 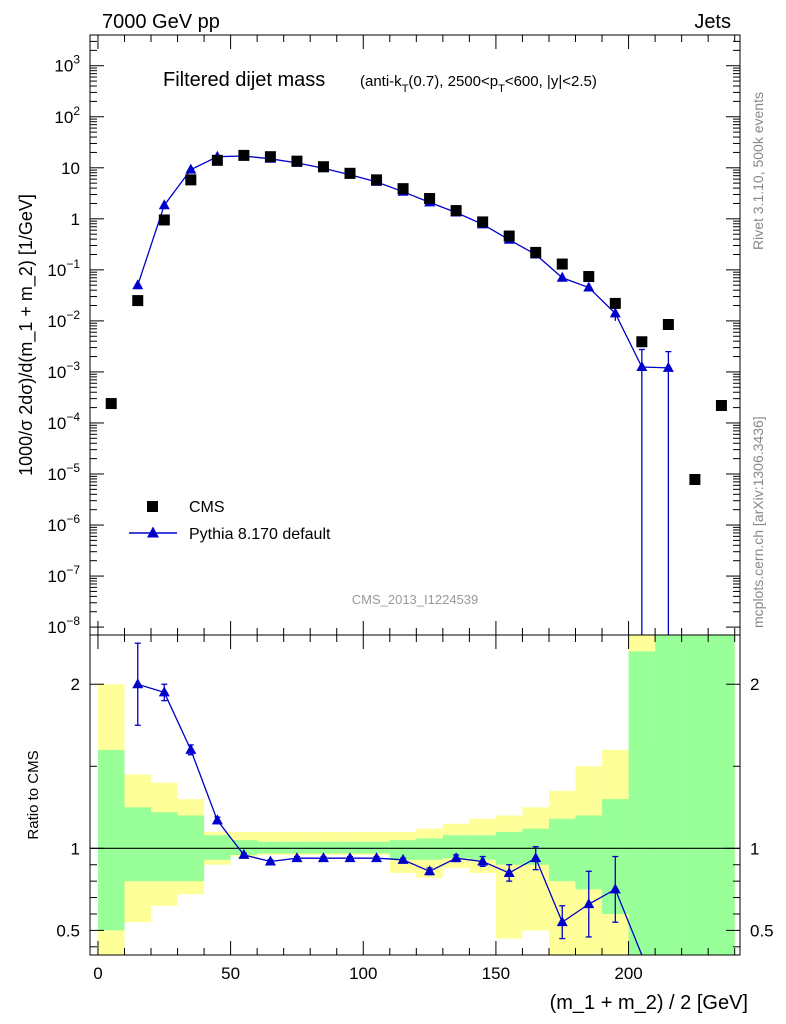 I want to click on y-tick-label: 10⁻⁸, so click(x=63, y=625).